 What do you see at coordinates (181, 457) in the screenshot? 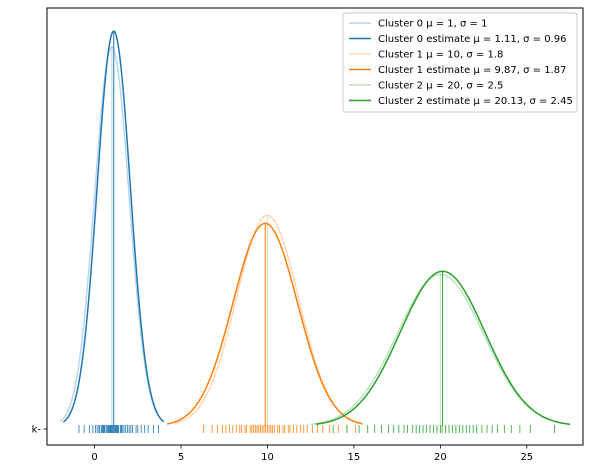
I see `x-tick-label-1: 5` at bounding box center [181, 457].